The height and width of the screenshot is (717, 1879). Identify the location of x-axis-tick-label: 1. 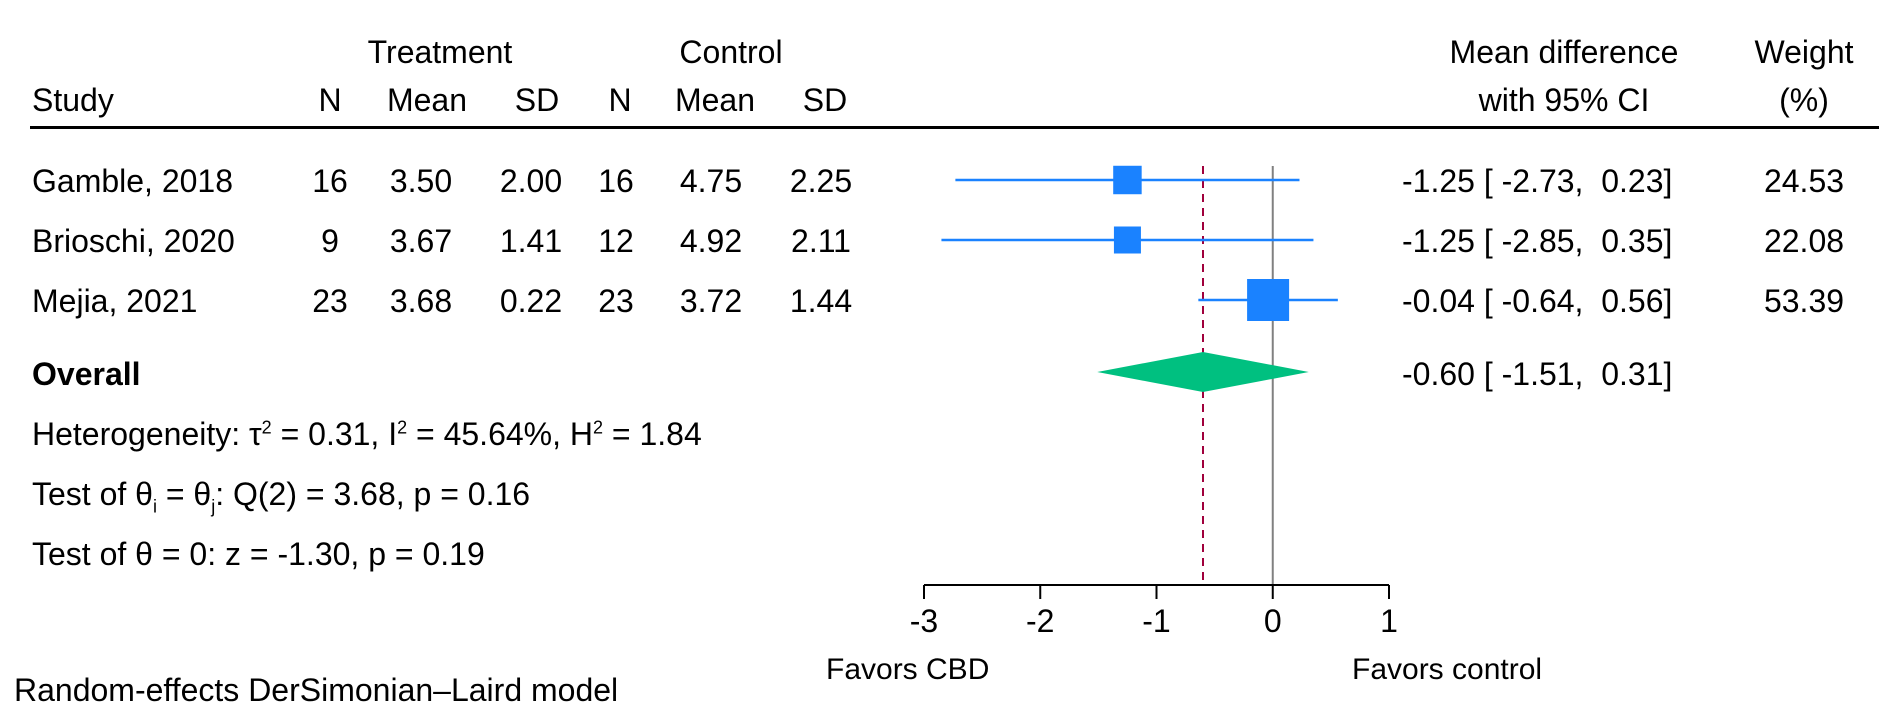
(1389, 621).